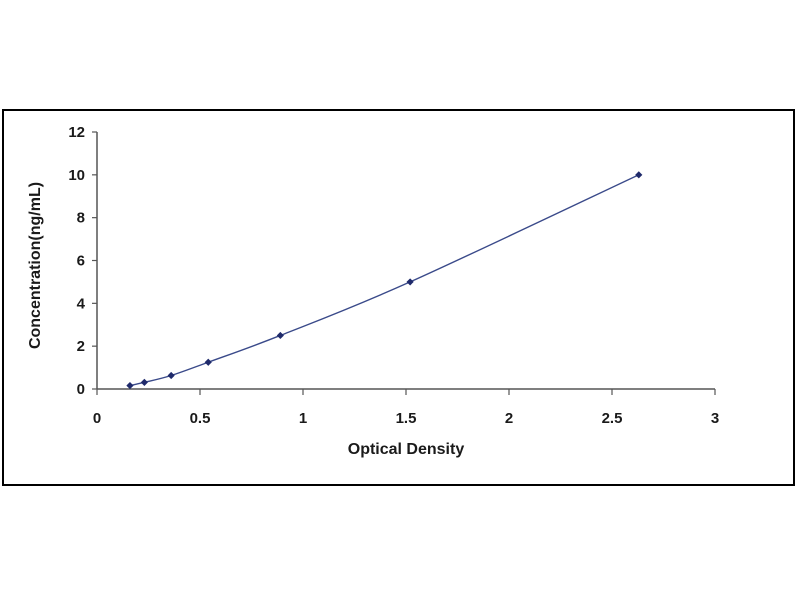 This screenshot has width=800, height=600. I want to click on x-tick-label: 3, so click(715, 418).